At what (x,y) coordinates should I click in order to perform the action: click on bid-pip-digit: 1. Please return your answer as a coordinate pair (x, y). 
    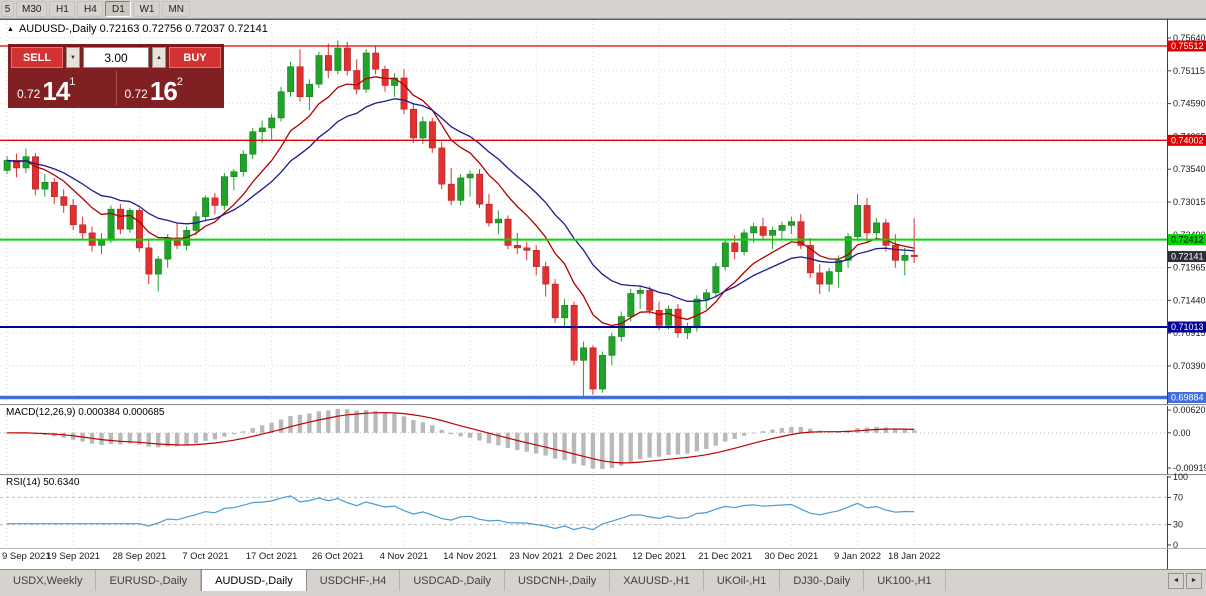
    Looking at the image, I should click on (72, 82).